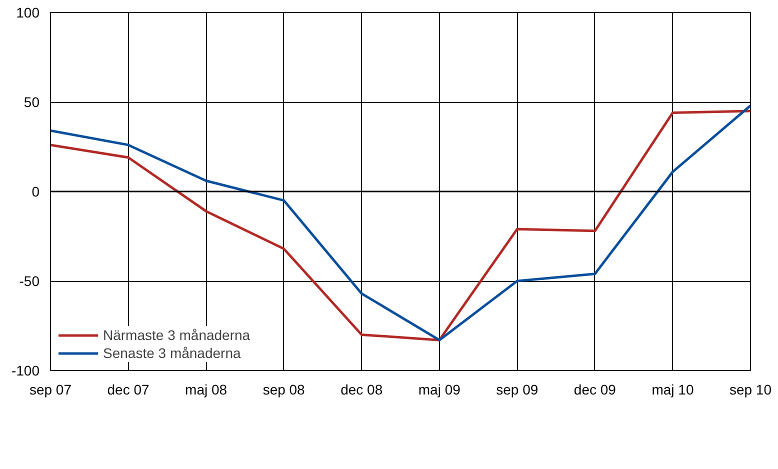 Image resolution: width=778 pixels, height=469 pixels. What do you see at coordinates (206, 390) in the screenshot?
I see `x-tick-label: maj 08` at bounding box center [206, 390].